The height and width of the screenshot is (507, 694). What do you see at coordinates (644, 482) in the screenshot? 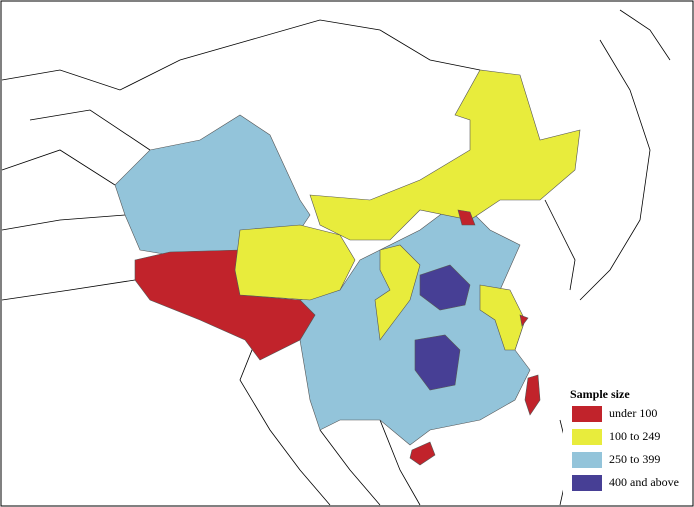
I see `legend-label: 400 and above` at bounding box center [644, 482].